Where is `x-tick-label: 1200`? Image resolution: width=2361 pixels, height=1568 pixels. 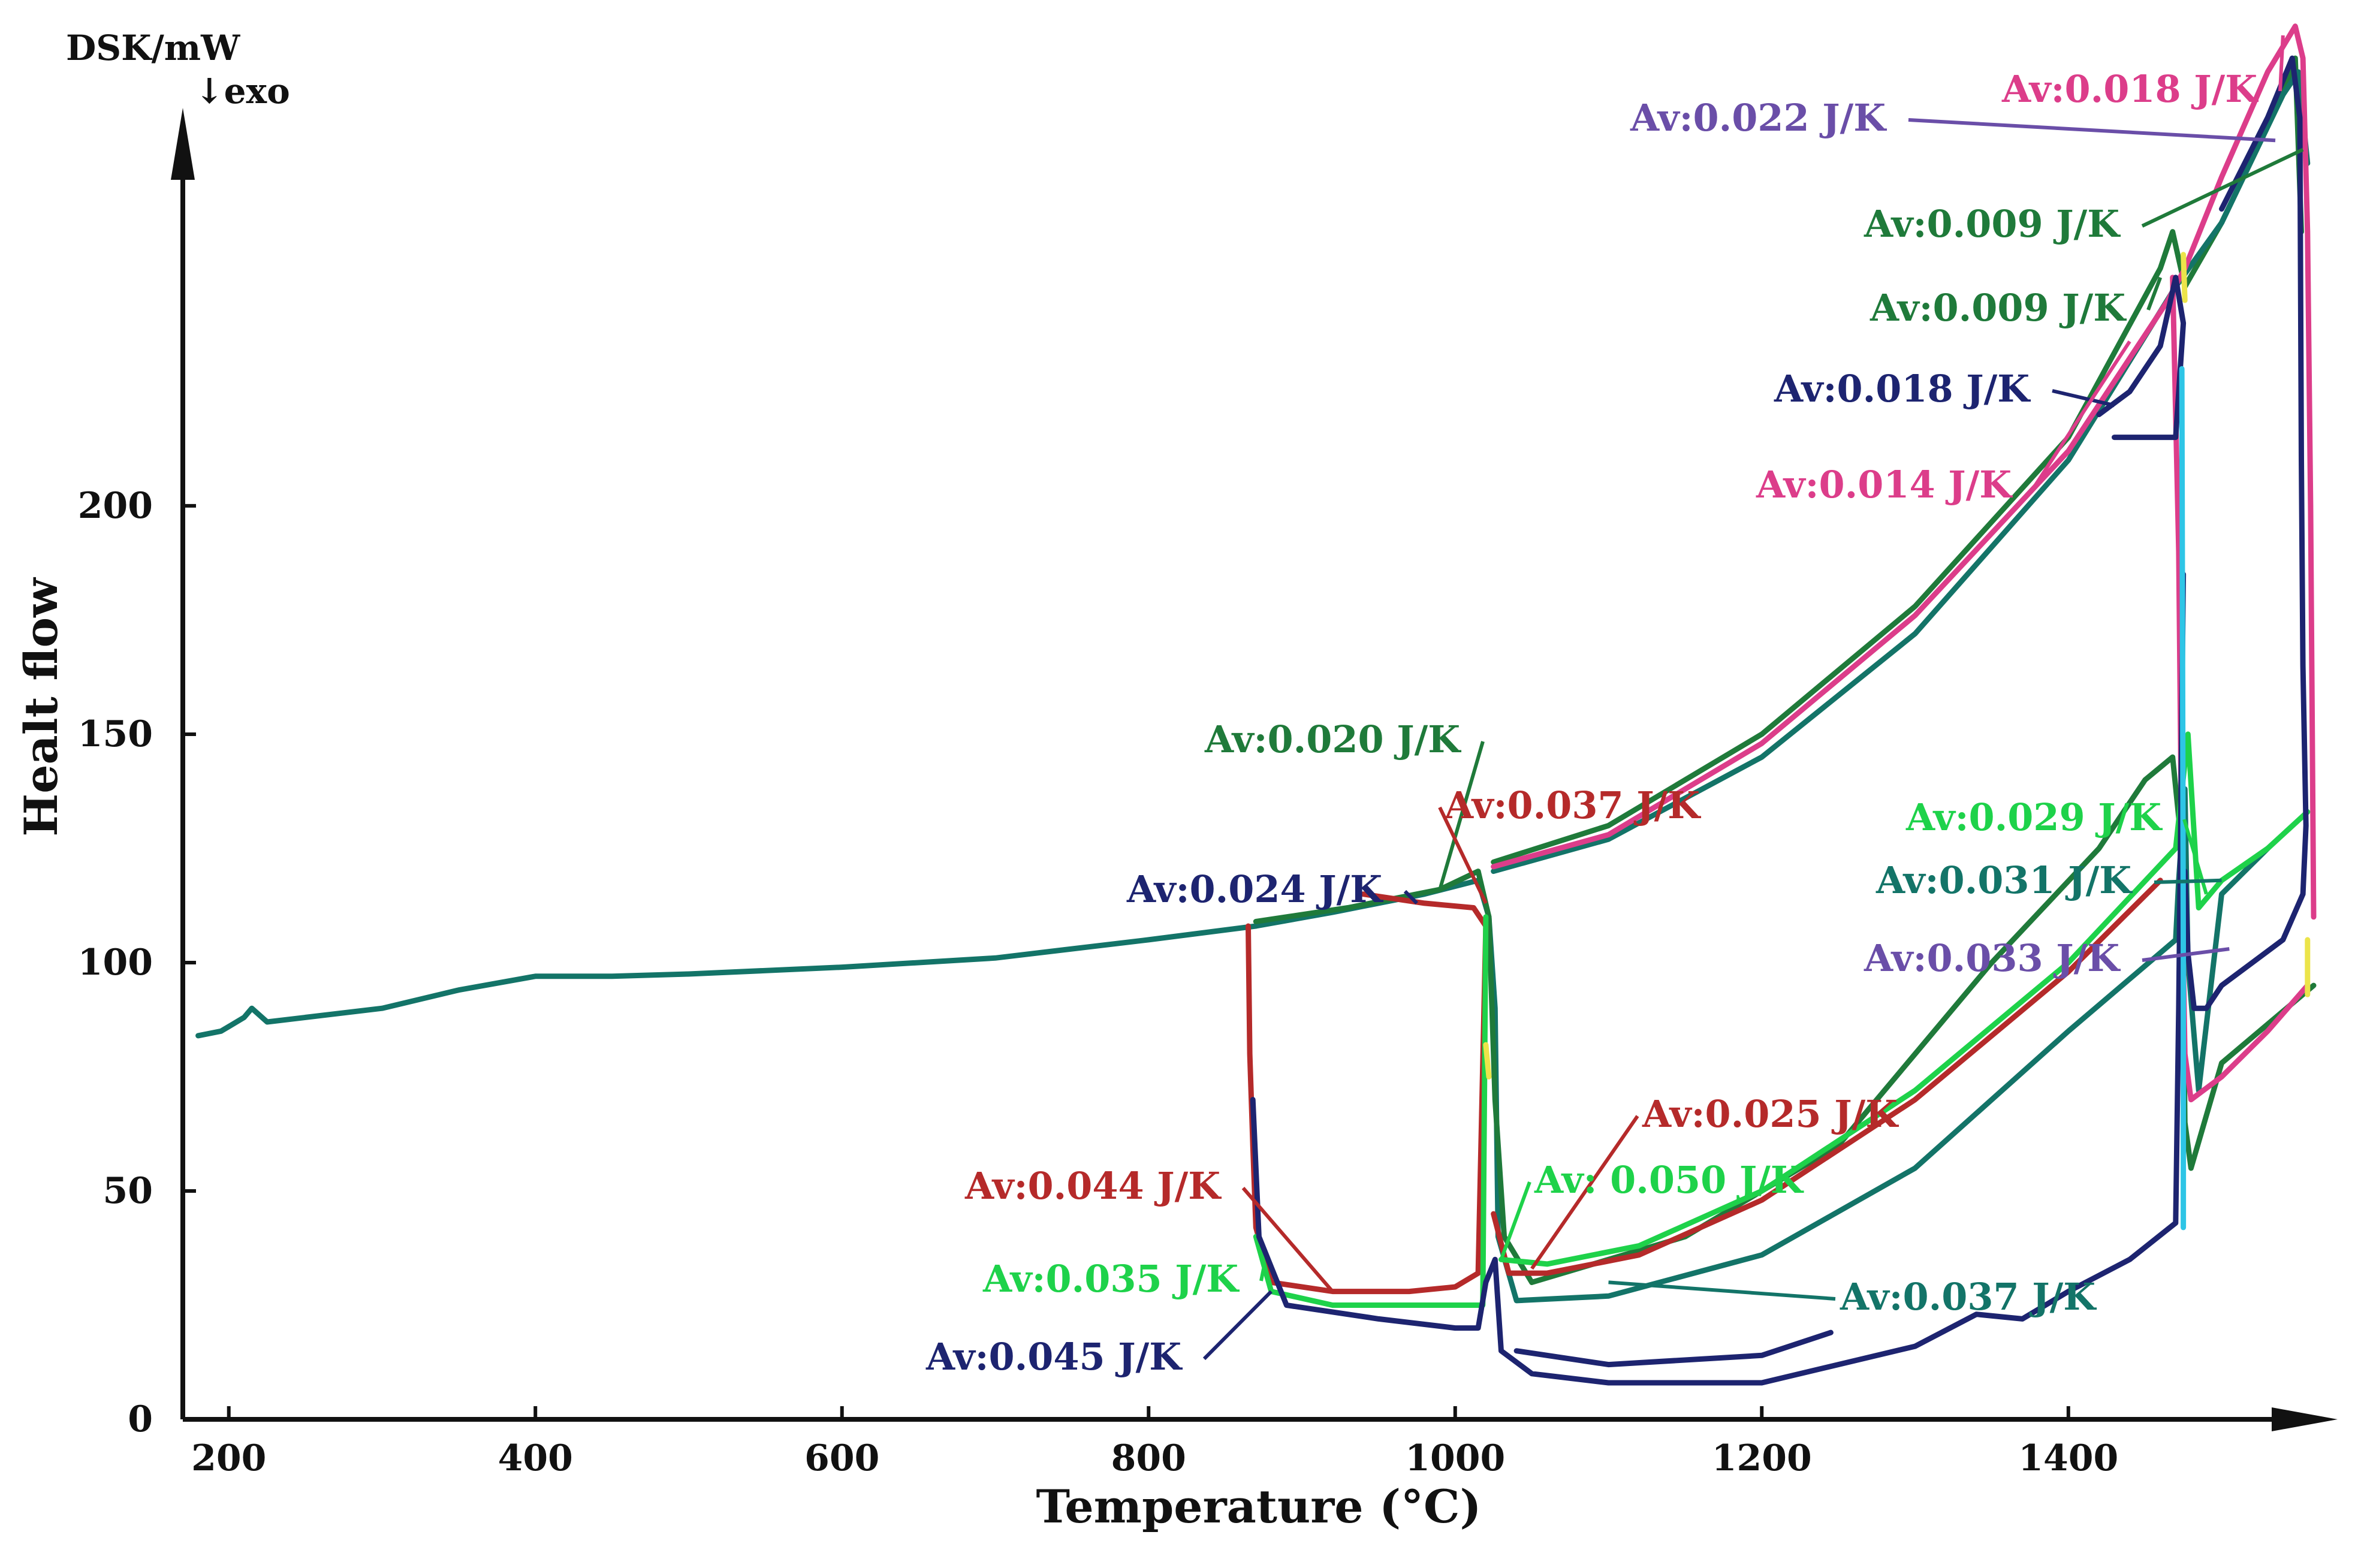
x-tick-label: 1200 is located at coordinates (1762, 1458).